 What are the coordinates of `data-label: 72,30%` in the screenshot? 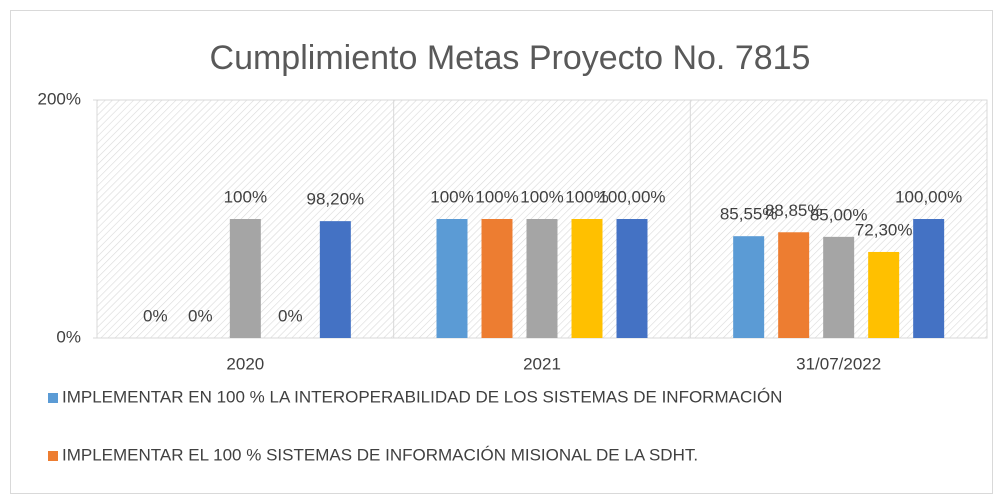 It's located at (884, 229).